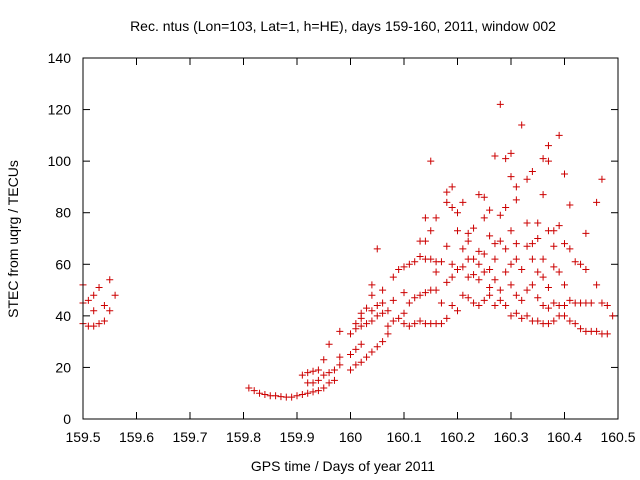  Describe the element at coordinates (63, 367) in the screenshot. I see `y-tick-label: 20` at that location.